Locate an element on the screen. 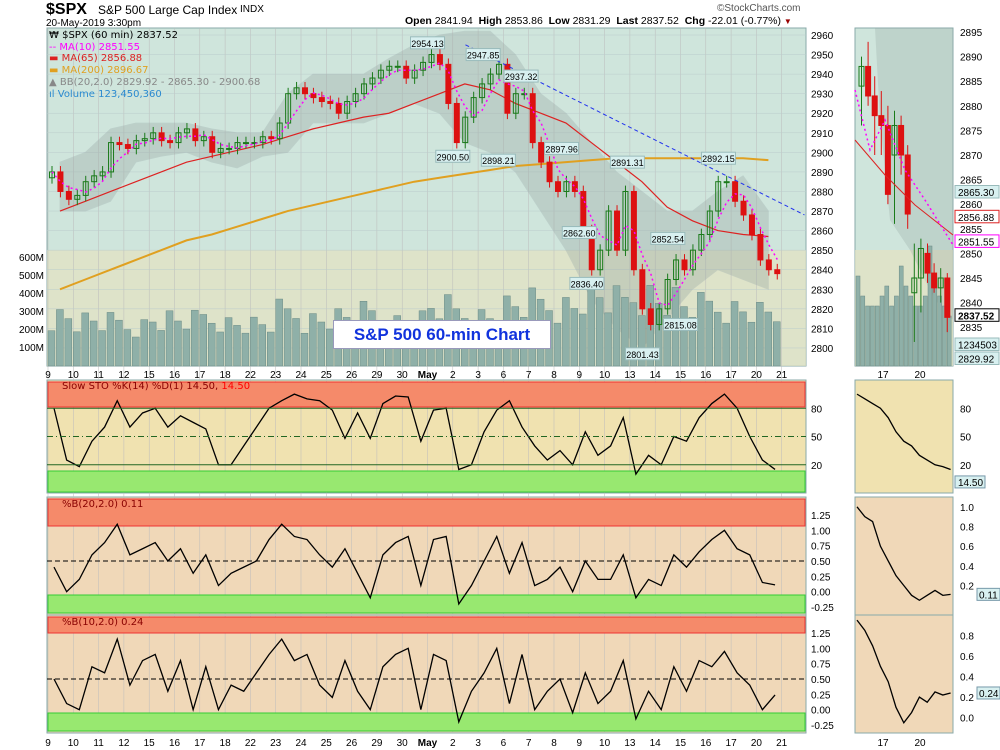 The image size is (1000, 750). low-value: 2831.29 is located at coordinates (591, 21).